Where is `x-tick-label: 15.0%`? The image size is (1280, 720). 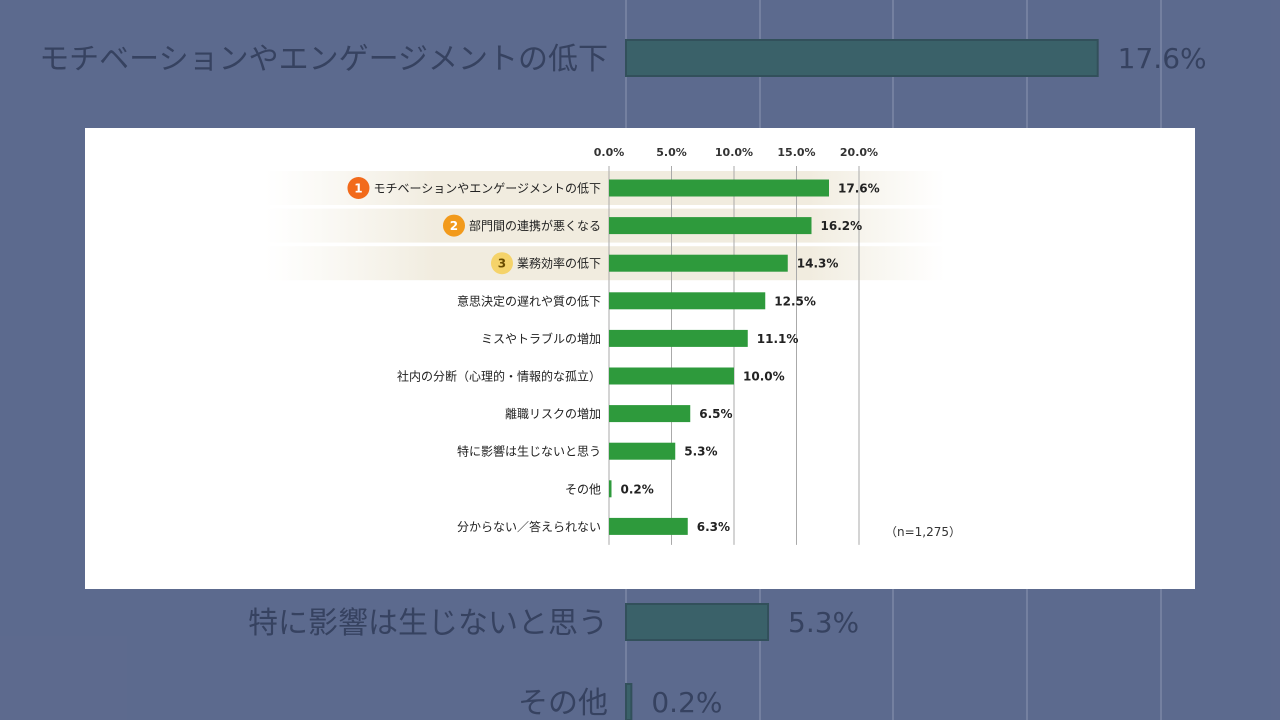 x-tick-label: 15.0% is located at coordinates (796, 152).